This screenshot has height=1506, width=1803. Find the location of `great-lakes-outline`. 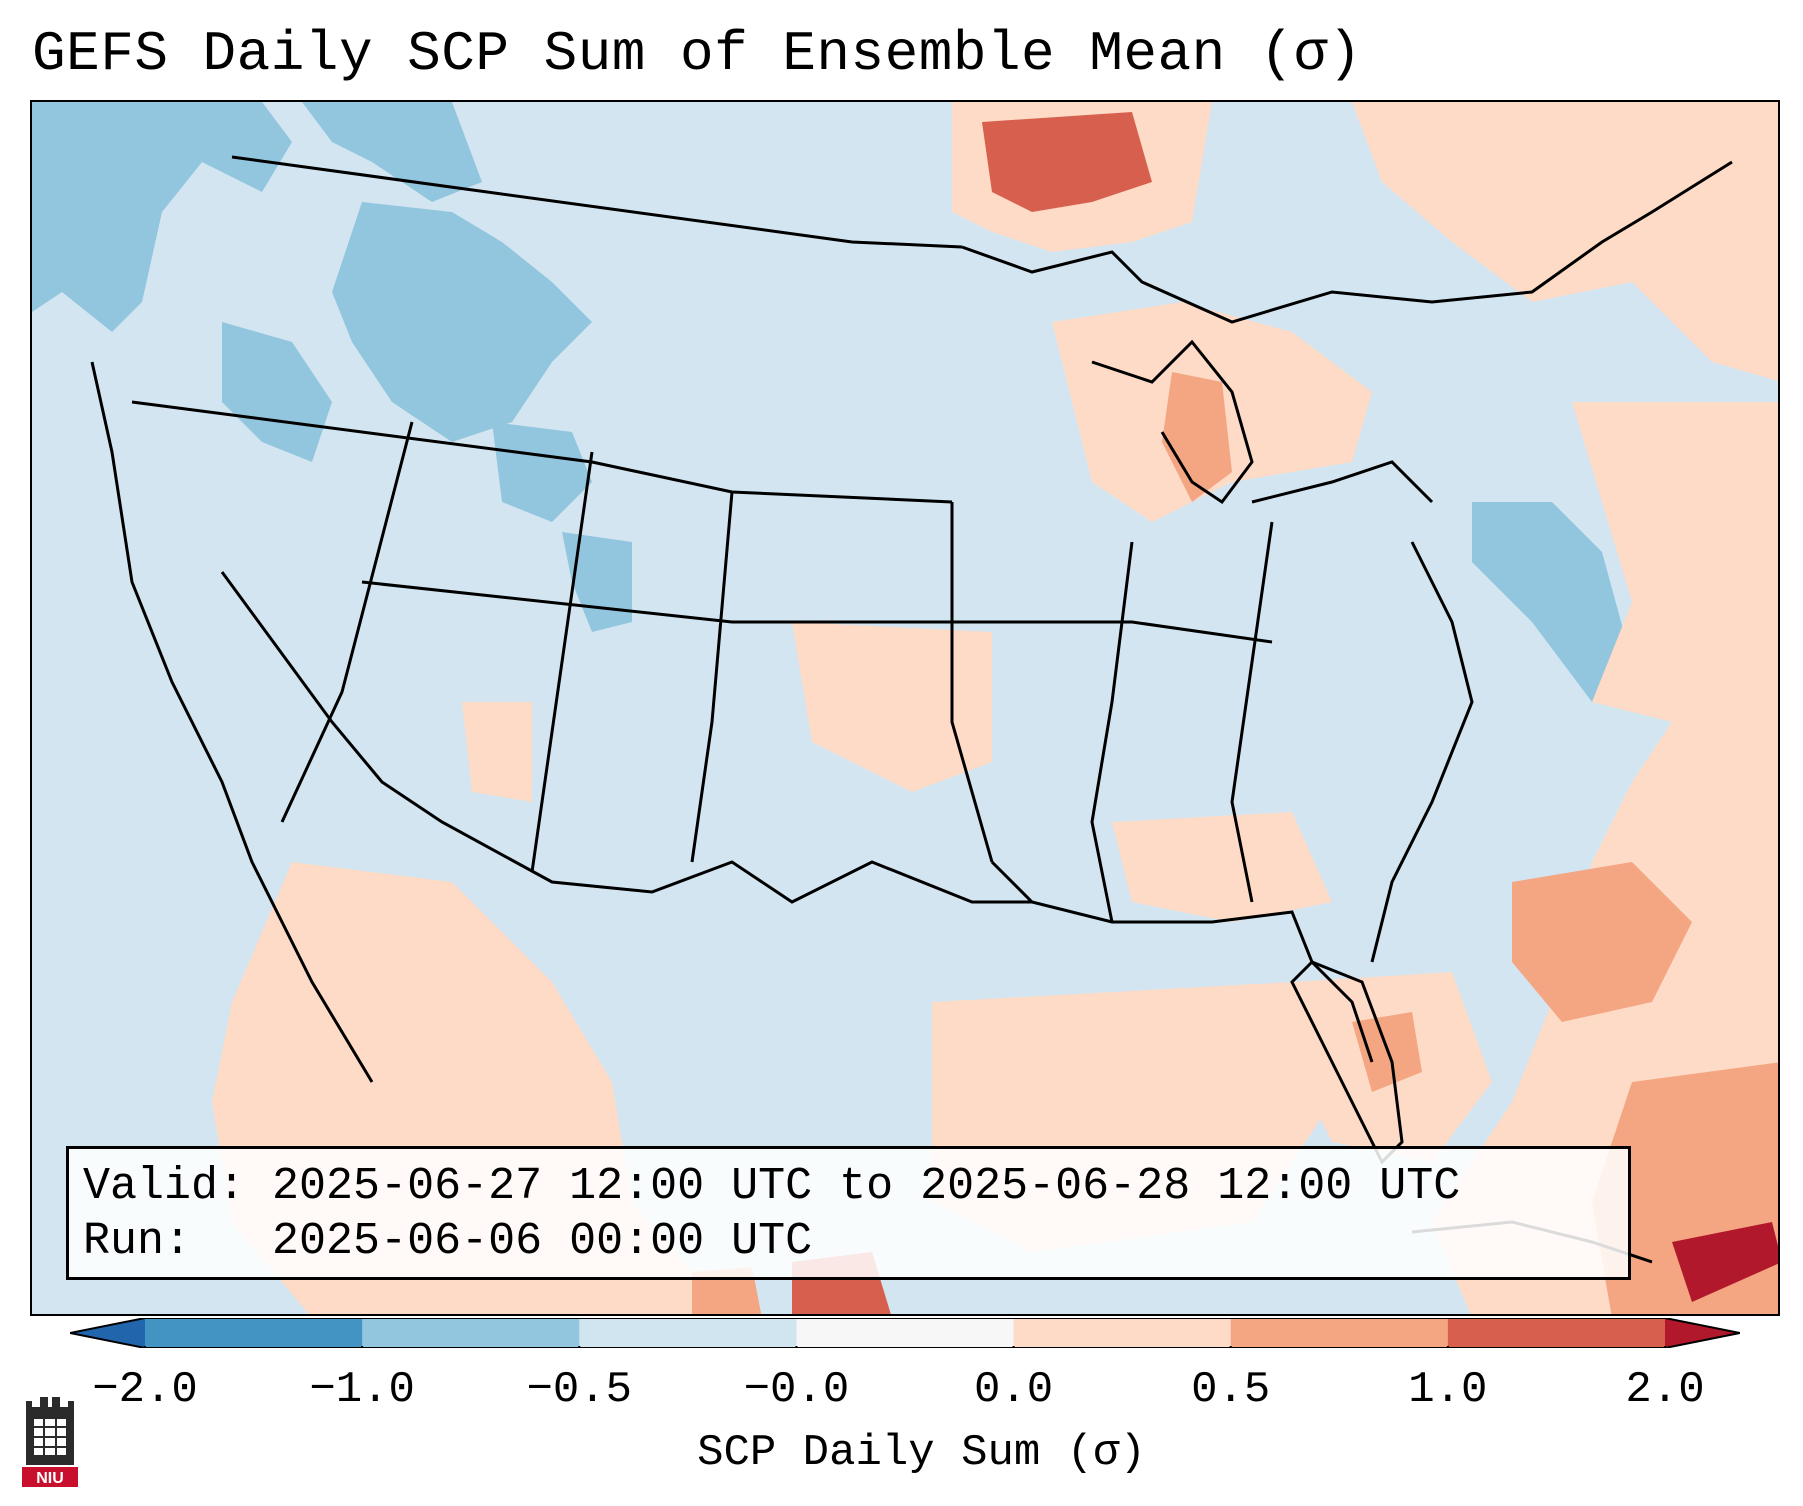

great-lakes-outline is located at coordinates (1172, 422).